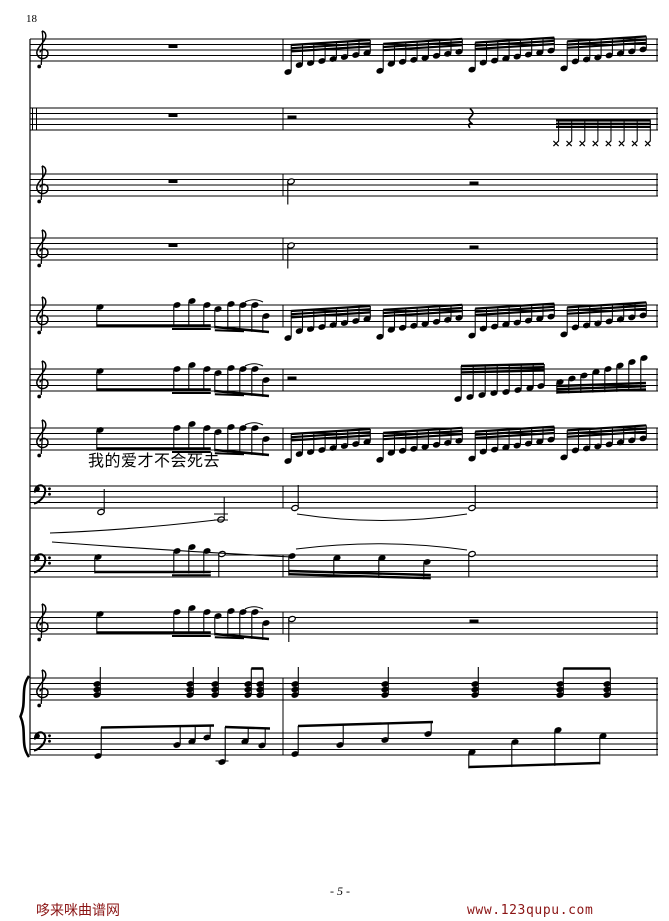 The width and height of the screenshot is (669, 921). What do you see at coordinates (340, 891) in the screenshot?
I see `footer-page-number: - 5 -` at bounding box center [340, 891].